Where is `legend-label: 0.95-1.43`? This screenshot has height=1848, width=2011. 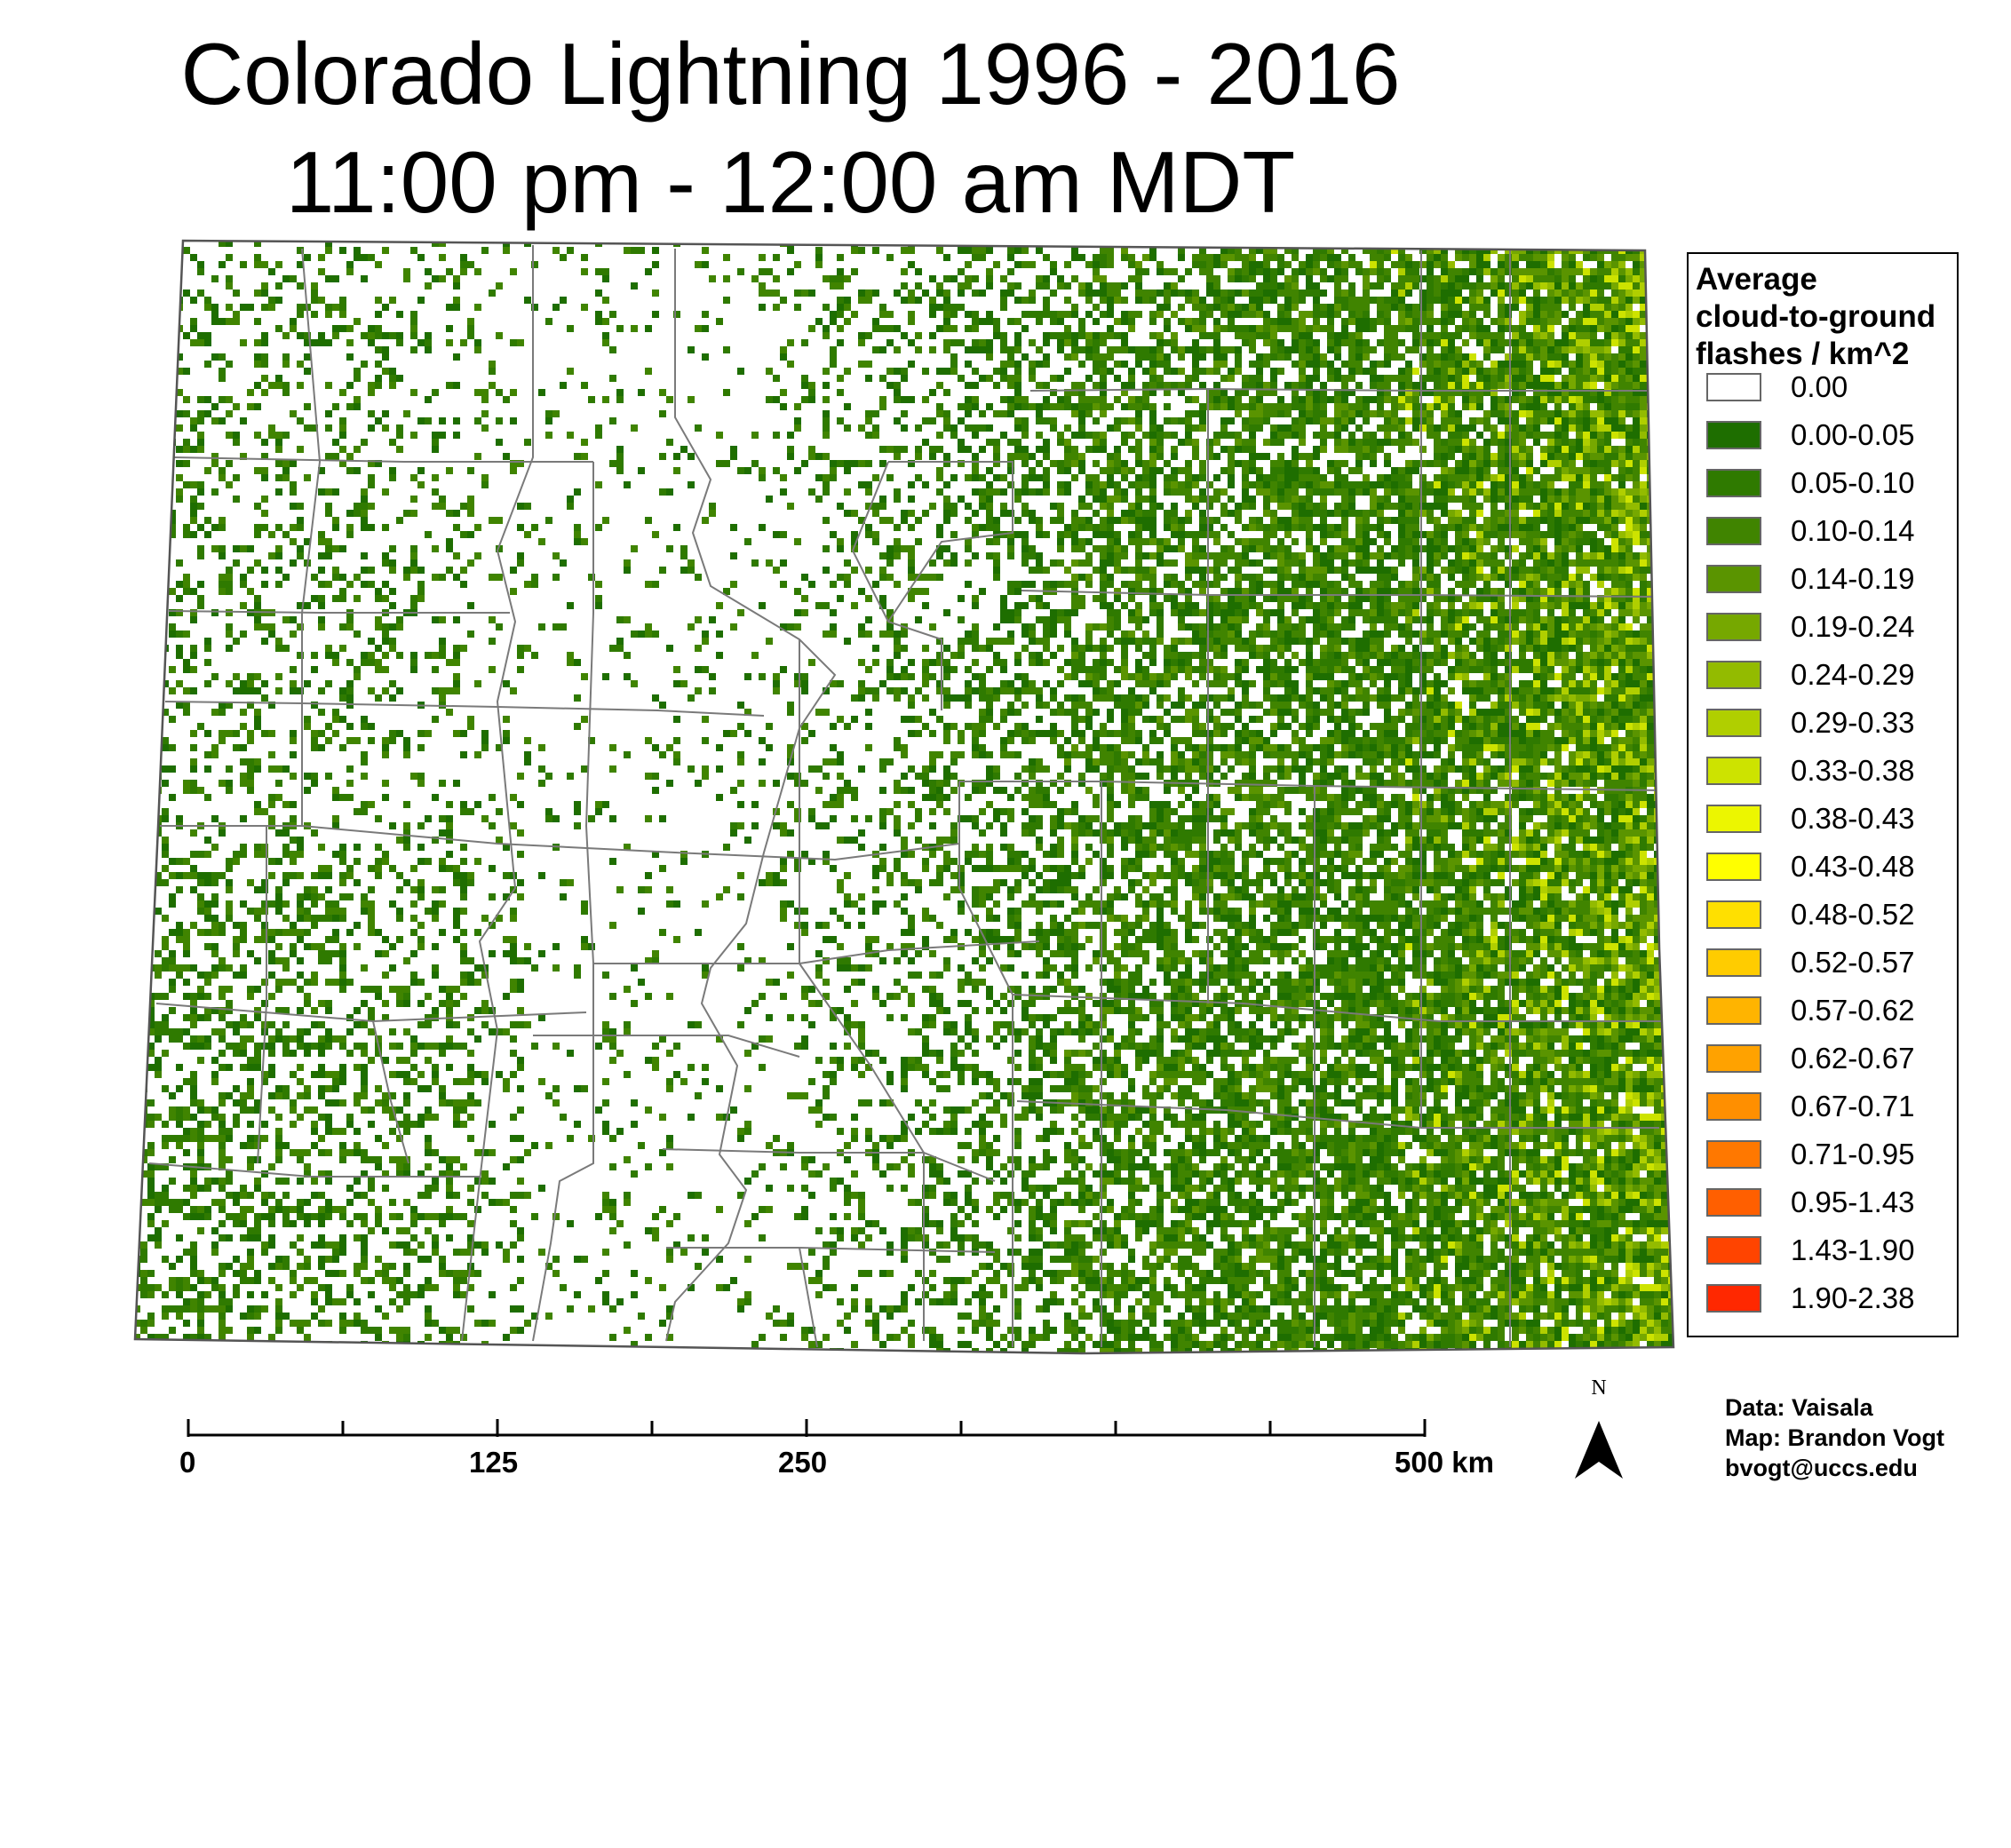 legend-label: 0.95-1.43 is located at coordinates (1853, 1202).